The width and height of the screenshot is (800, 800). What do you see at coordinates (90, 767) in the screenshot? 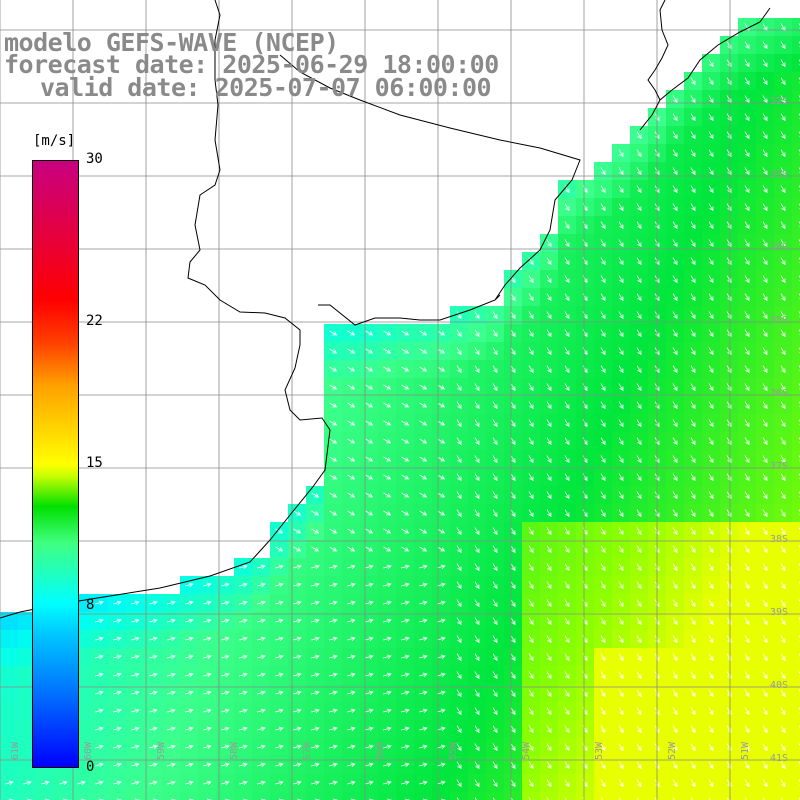
I see `colorbar-tick-label: 0` at bounding box center [90, 767].